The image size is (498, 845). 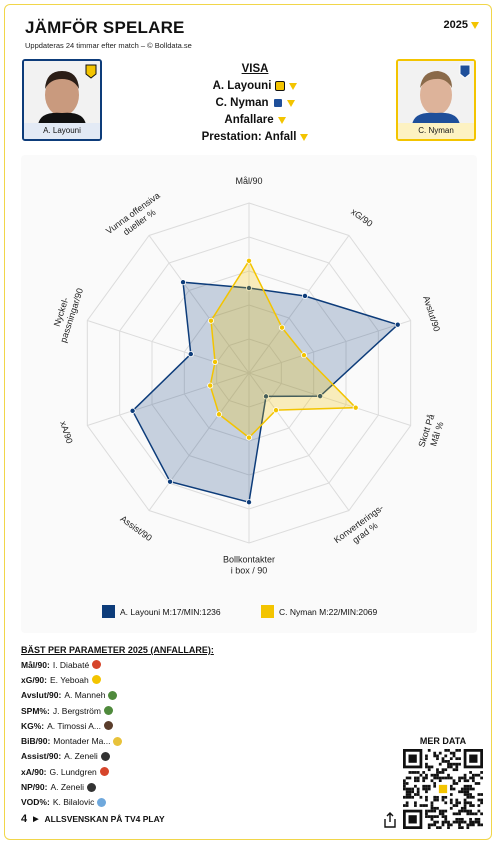 What do you see at coordinates (71, 710) in the screenshot?
I see `best-row: SPM%: J. Bergström` at bounding box center [71, 710].